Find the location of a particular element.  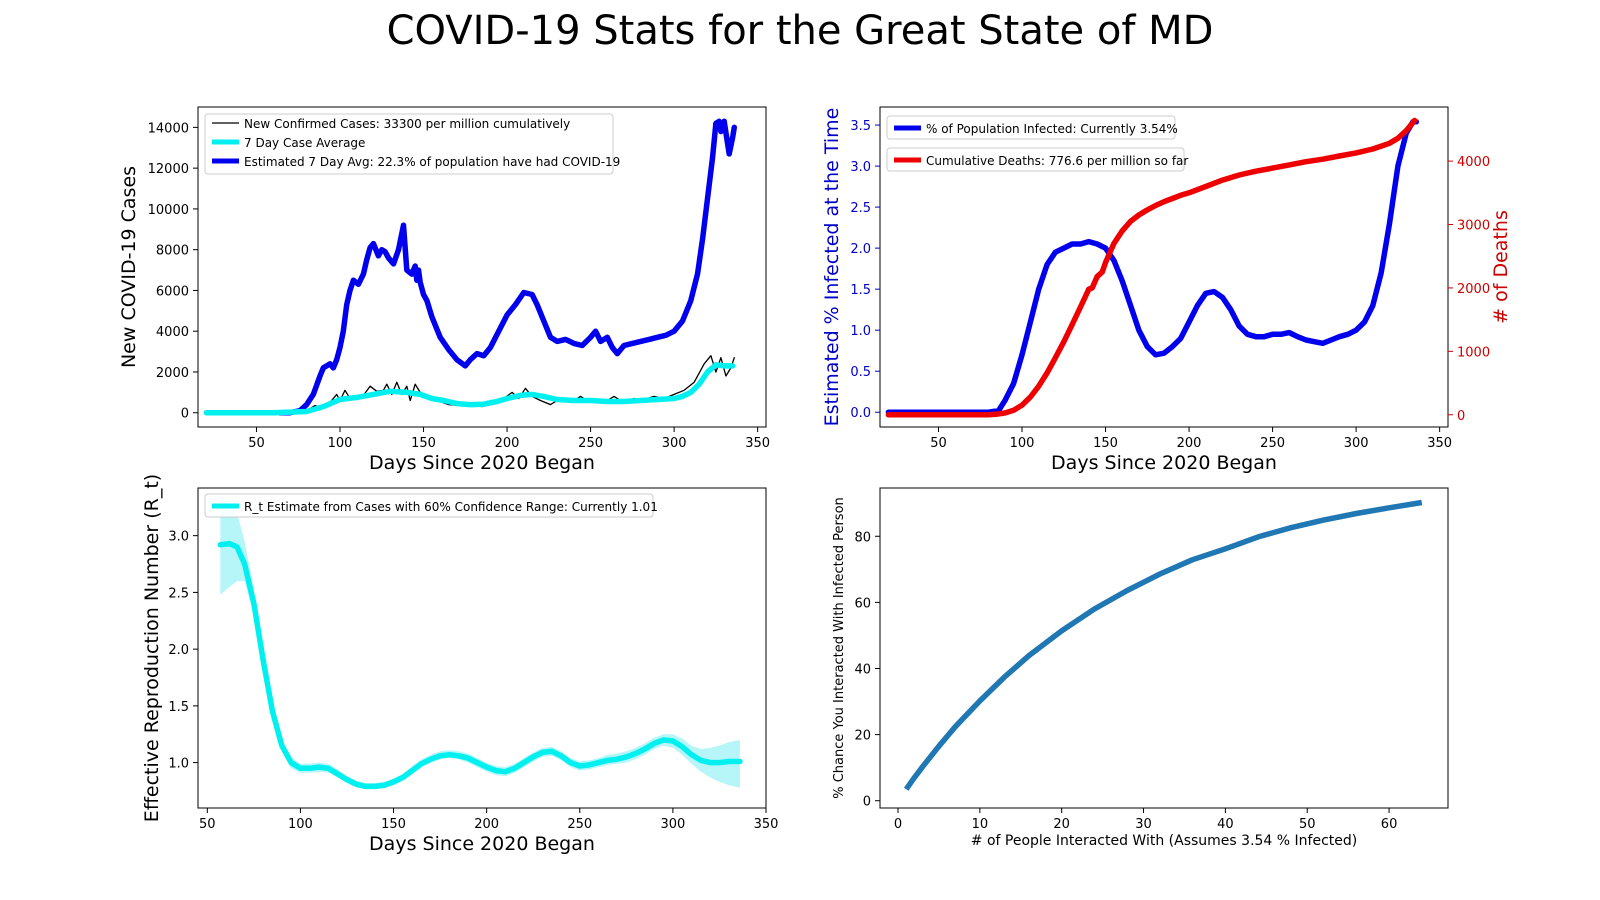

rt-y-axis-label: Effective Reproduction Number (R_t) is located at coordinates (152, 648).